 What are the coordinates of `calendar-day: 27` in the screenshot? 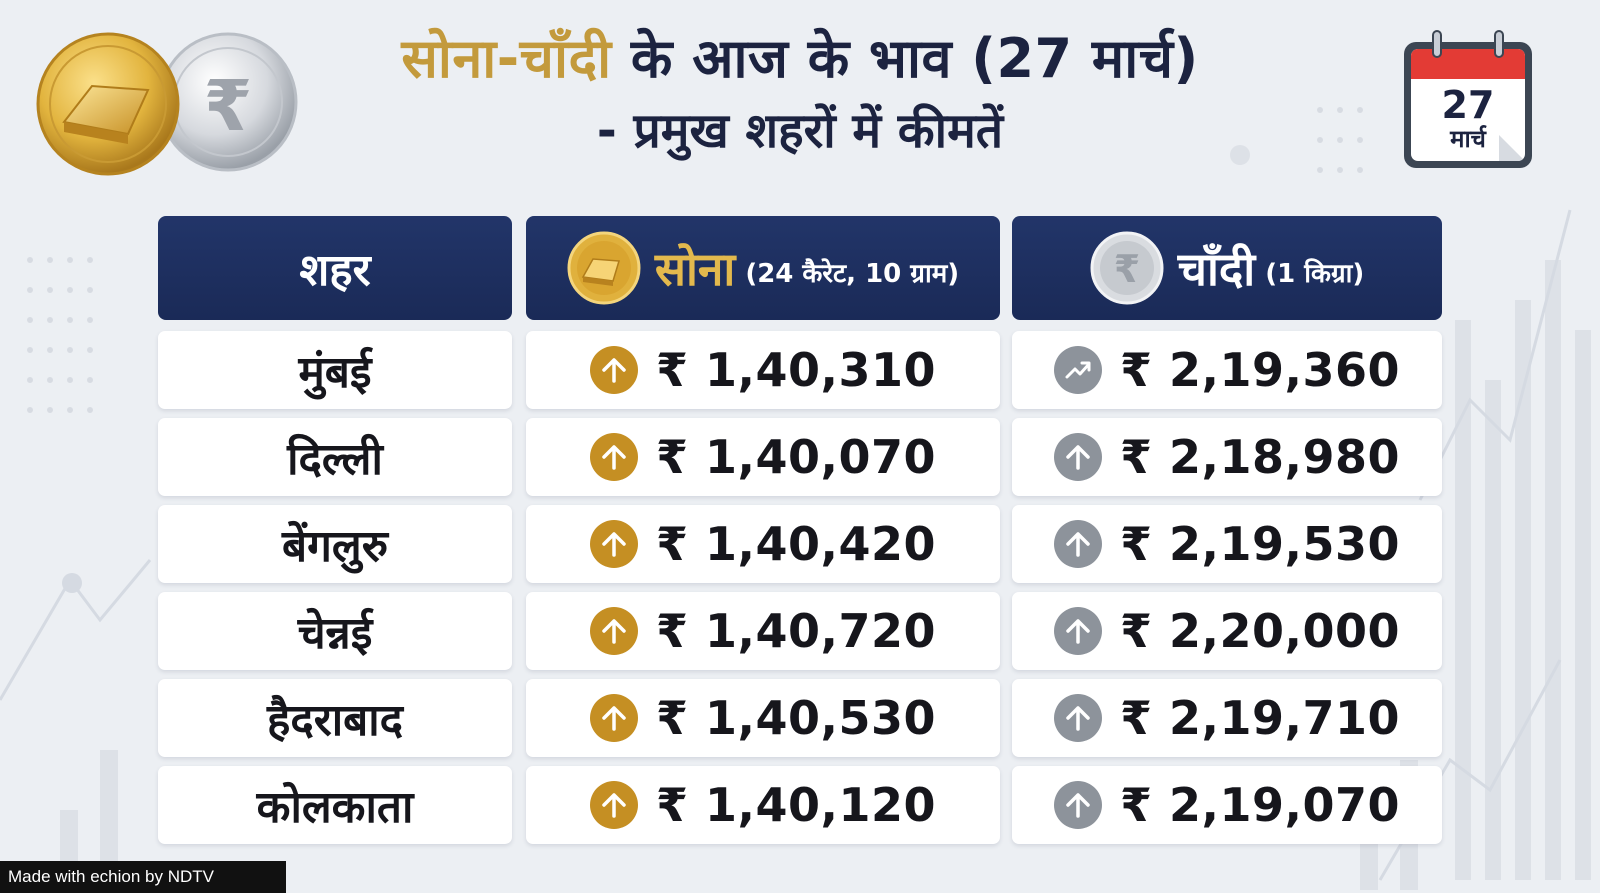 It's located at (1468, 105).